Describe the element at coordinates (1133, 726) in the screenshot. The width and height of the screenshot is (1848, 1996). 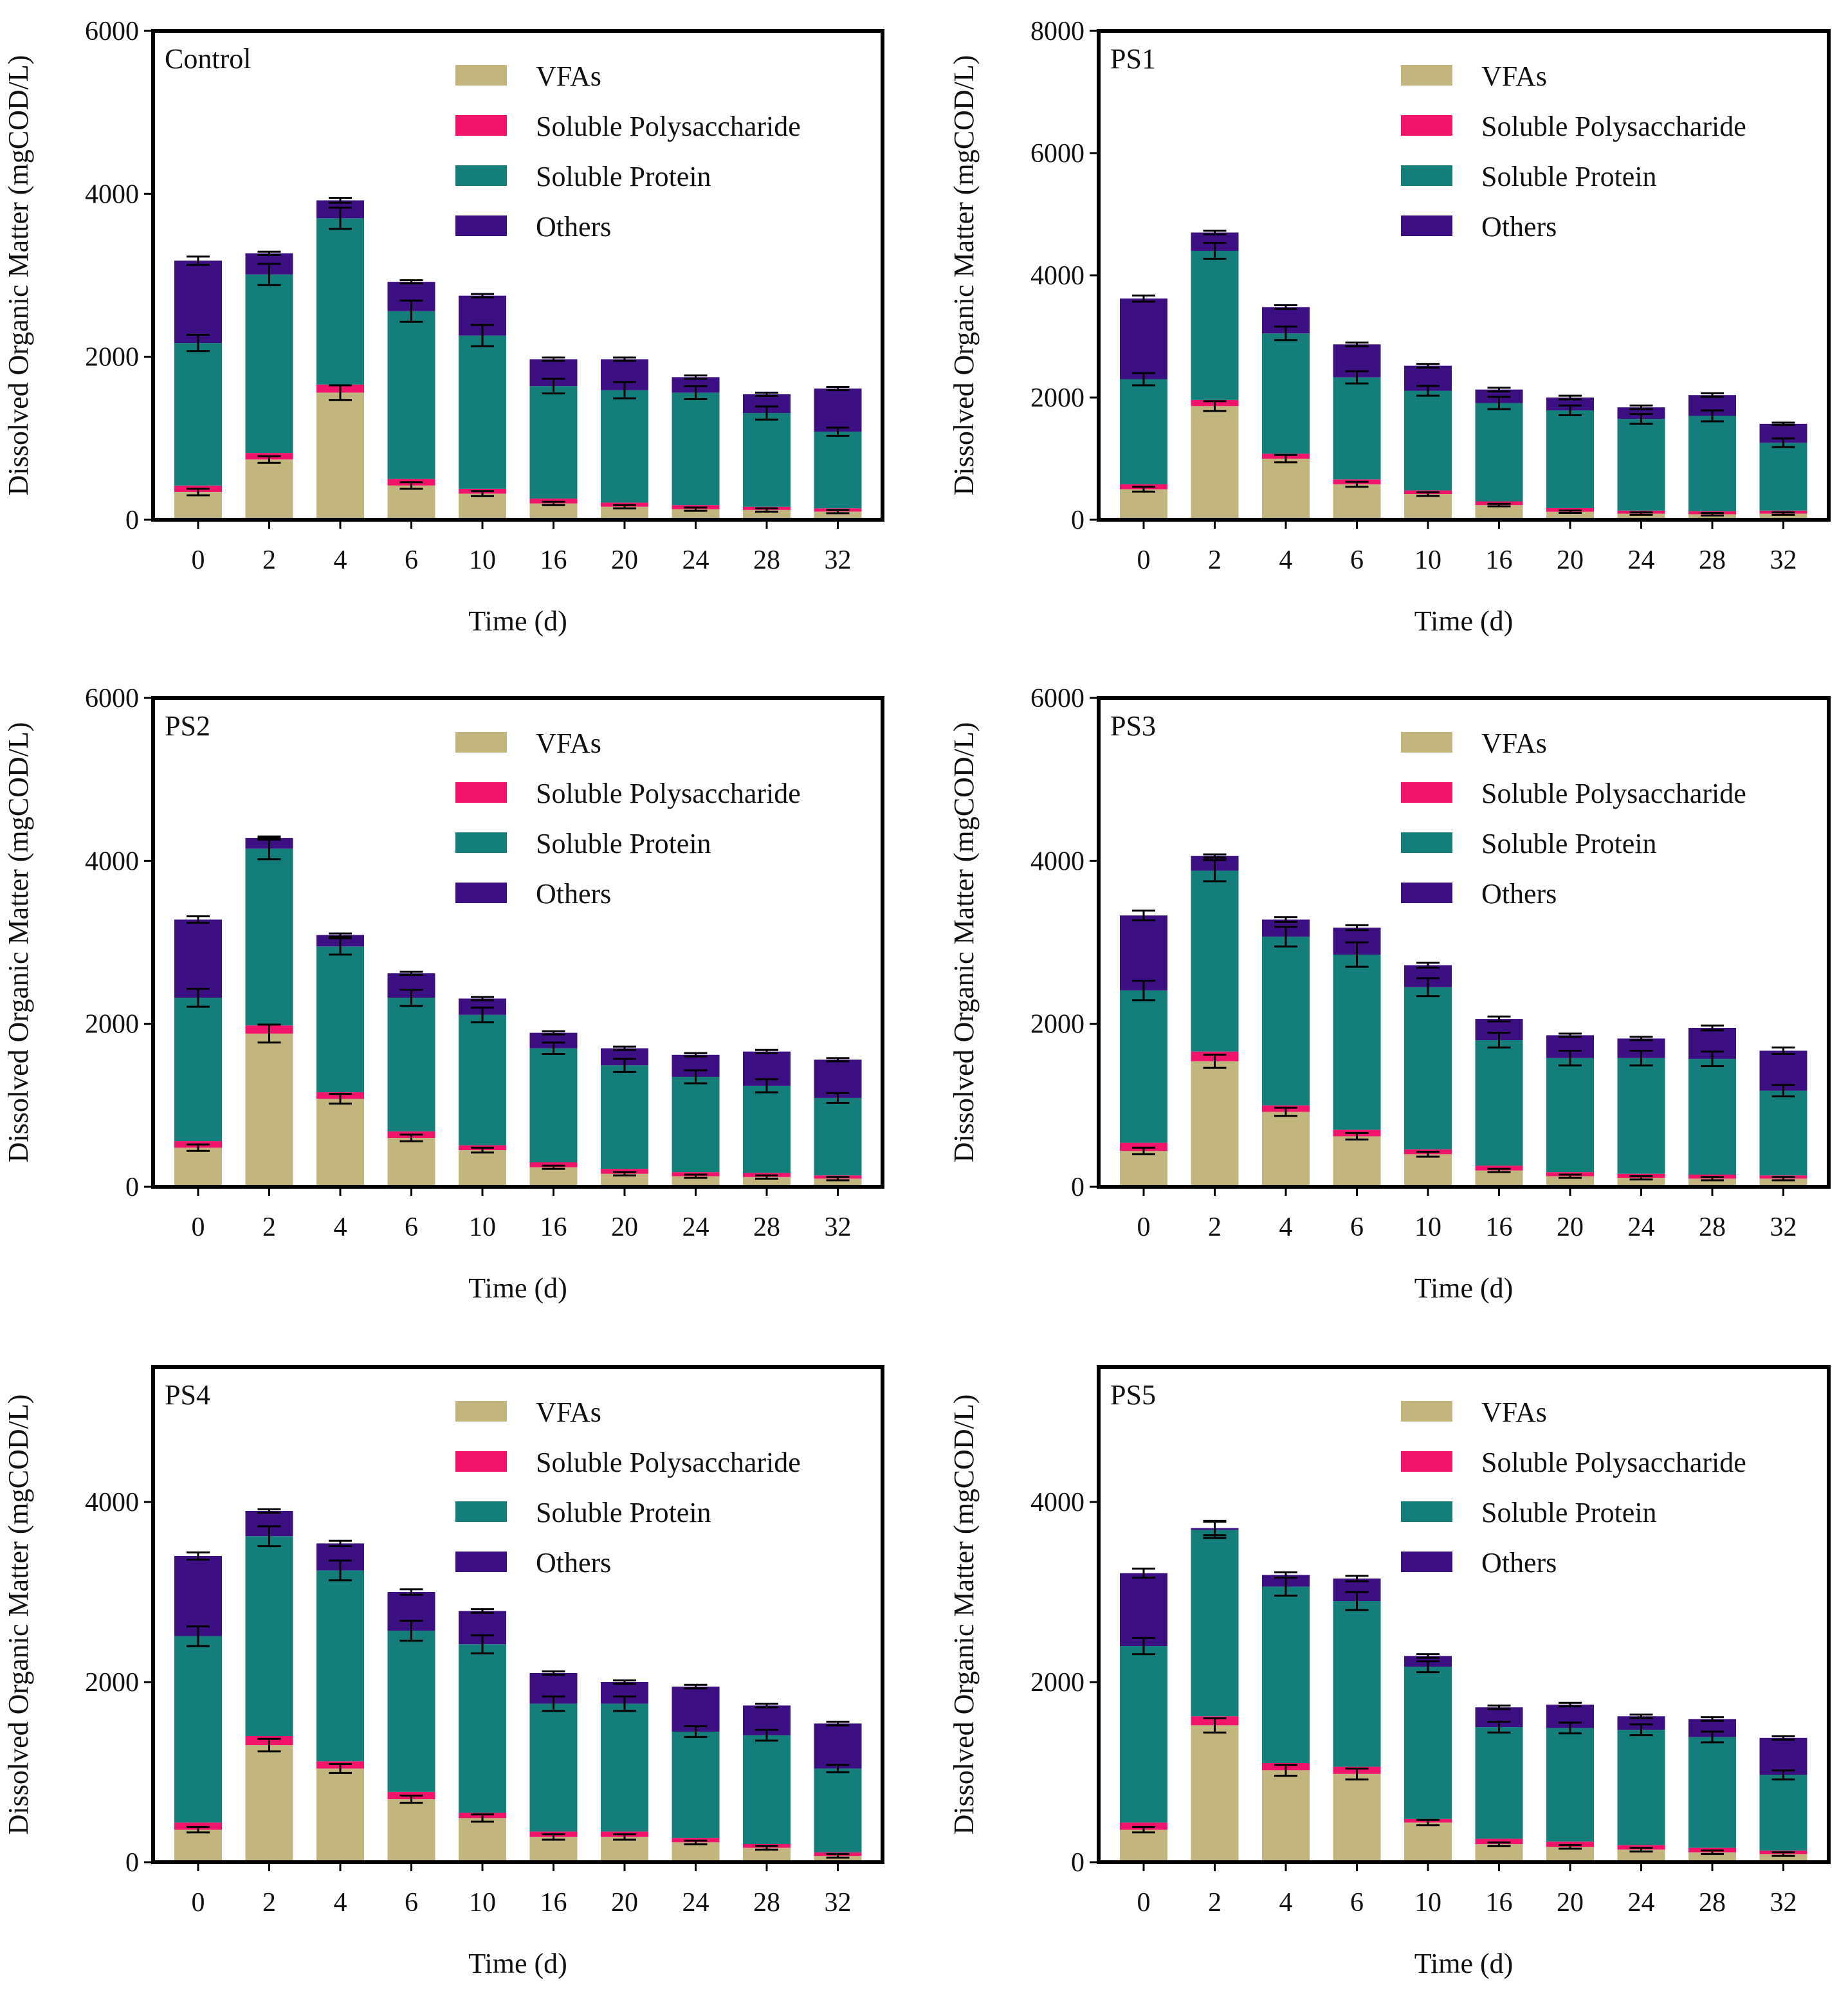
I see `panel-title: PS3` at that location.